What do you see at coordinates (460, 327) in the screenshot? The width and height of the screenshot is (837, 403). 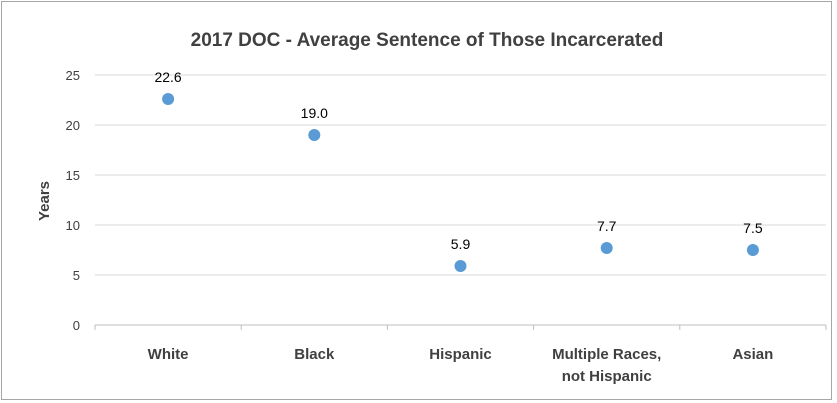 I see `axes` at bounding box center [460, 327].